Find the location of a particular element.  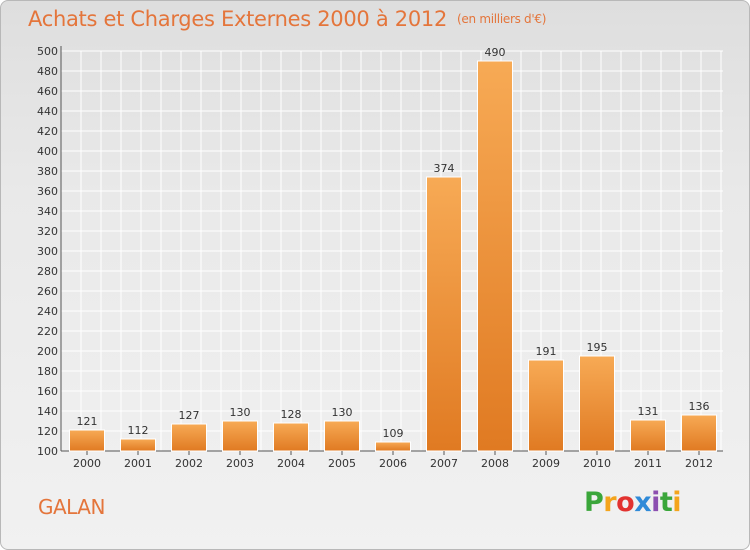

y-tick-label: 260 is located at coordinates (47, 291).